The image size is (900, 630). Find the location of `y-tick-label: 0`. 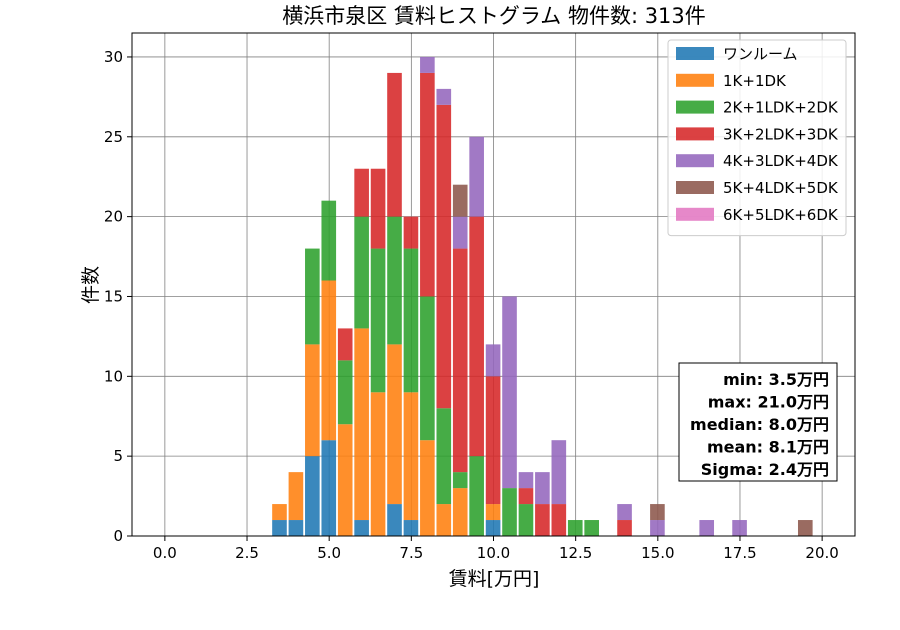

y-tick-label: 0 is located at coordinates (118, 536).